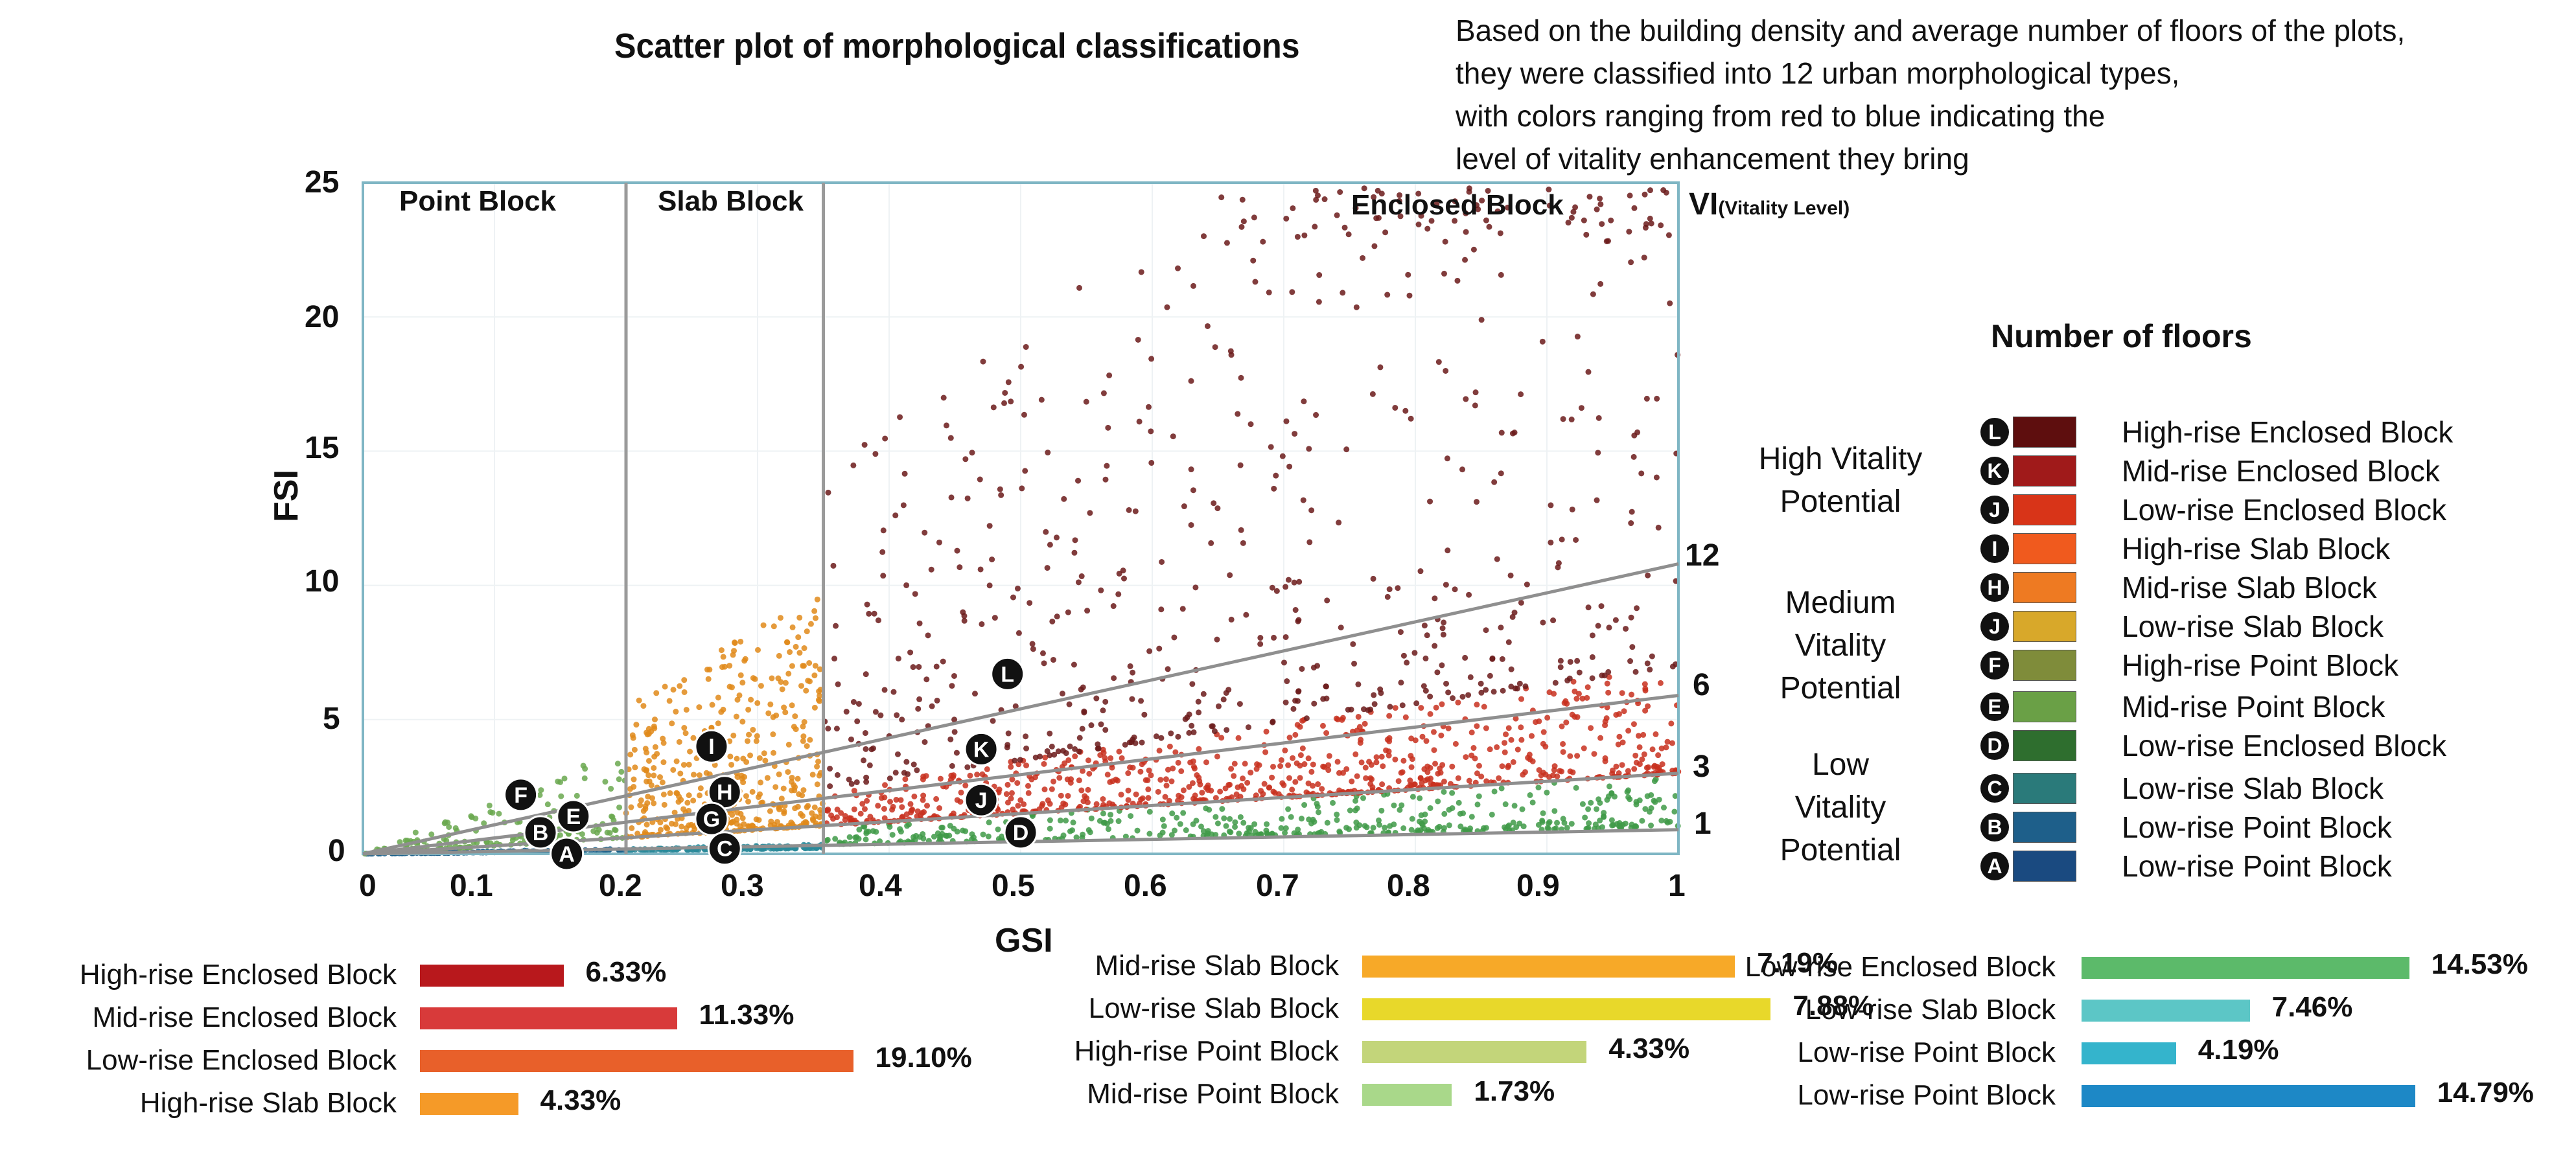 The image size is (2576, 1157). Describe the element at coordinates (1206, 1051) in the screenshot. I see `bar-category-label: High-rise Point Block` at that location.